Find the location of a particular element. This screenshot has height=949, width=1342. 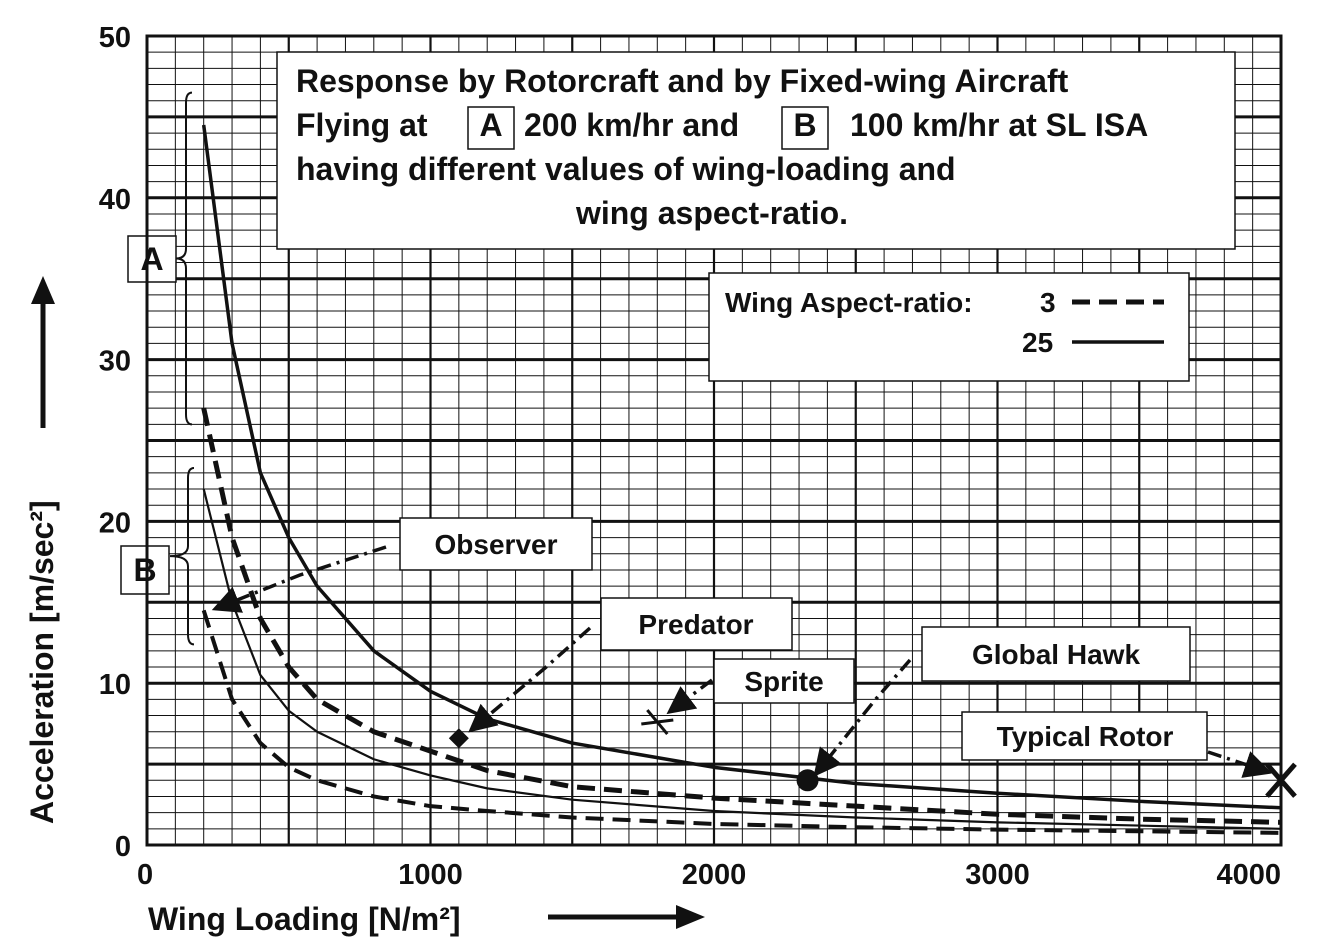

title-box-a-label: A is located at coordinates (490, 125).